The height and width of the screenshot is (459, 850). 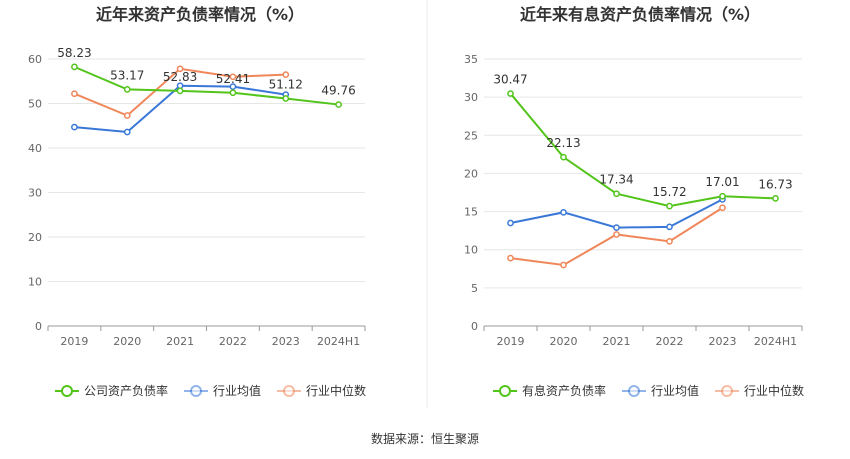 I want to click on right-chart-y-tick-label: 0, so click(x=474, y=326).